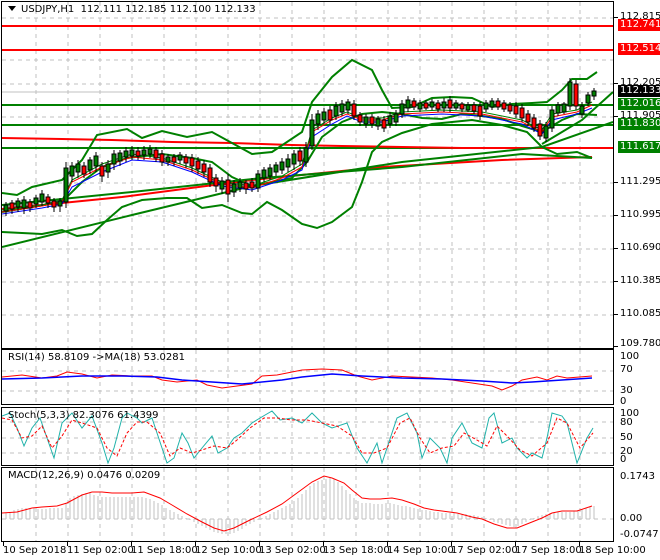 The height and width of the screenshot is (560, 660). Describe the element at coordinates (639, 91) in the screenshot. I see `current-price-tag: 112.133` at that location.